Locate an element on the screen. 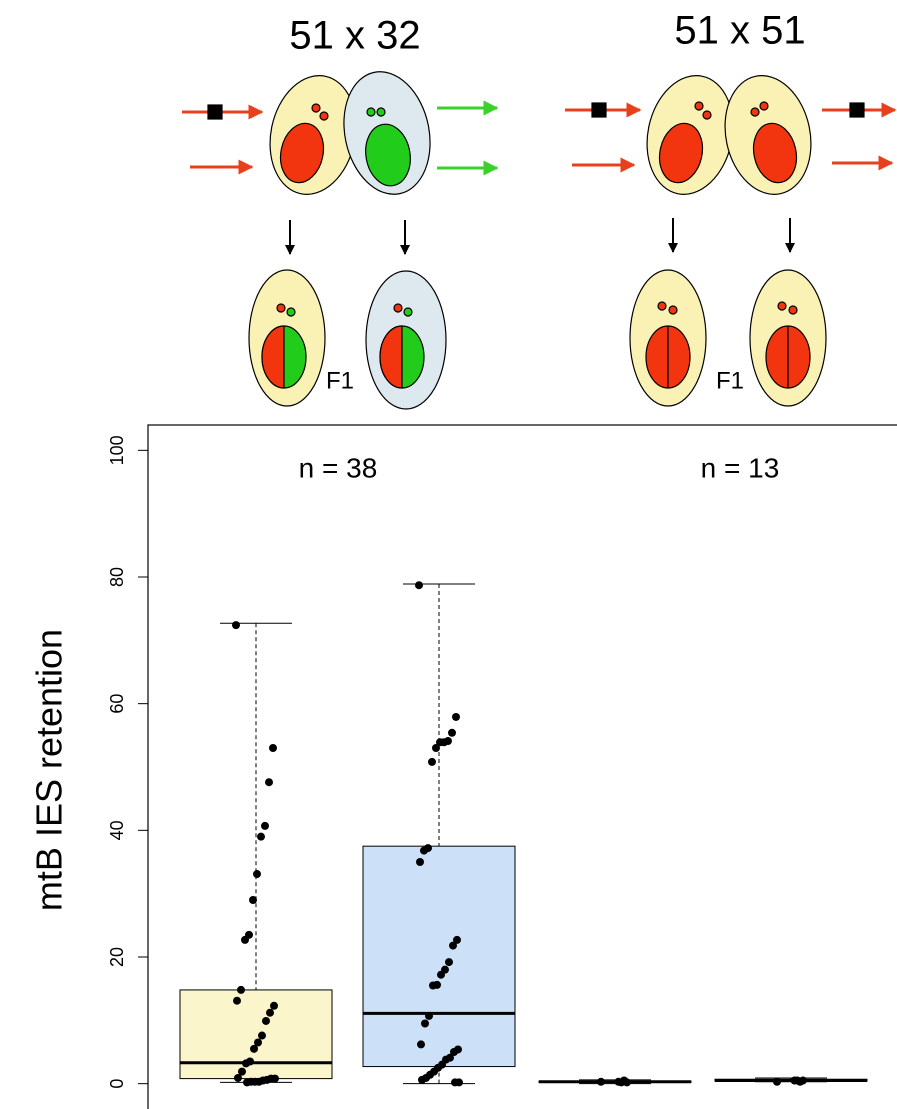 This screenshot has height=1109, width=897. y-axis-label: mtB IES retention is located at coordinates (49, 770).